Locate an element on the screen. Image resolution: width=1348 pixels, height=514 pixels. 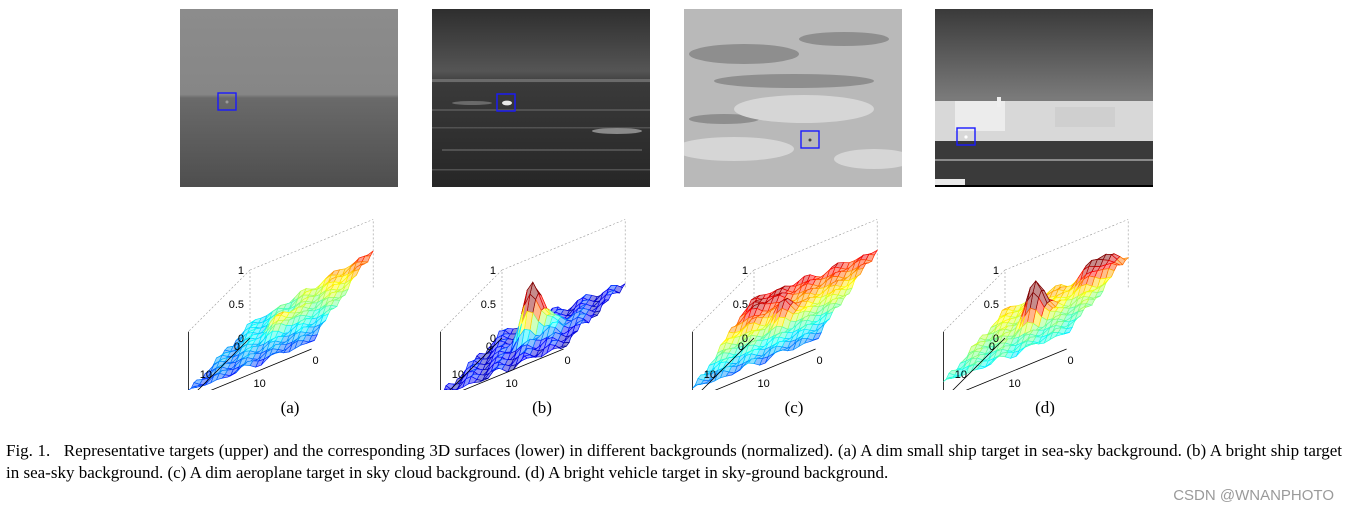
panel-b-surface: 10.500102001020 is located at coordinates (548, 311).